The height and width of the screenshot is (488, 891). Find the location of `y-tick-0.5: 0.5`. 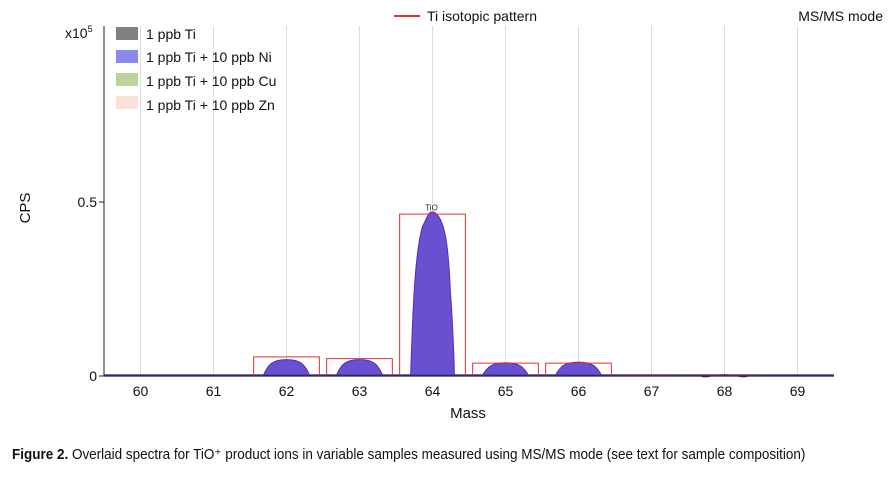

y-tick-0.5: 0.5 is located at coordinates (88, 202).